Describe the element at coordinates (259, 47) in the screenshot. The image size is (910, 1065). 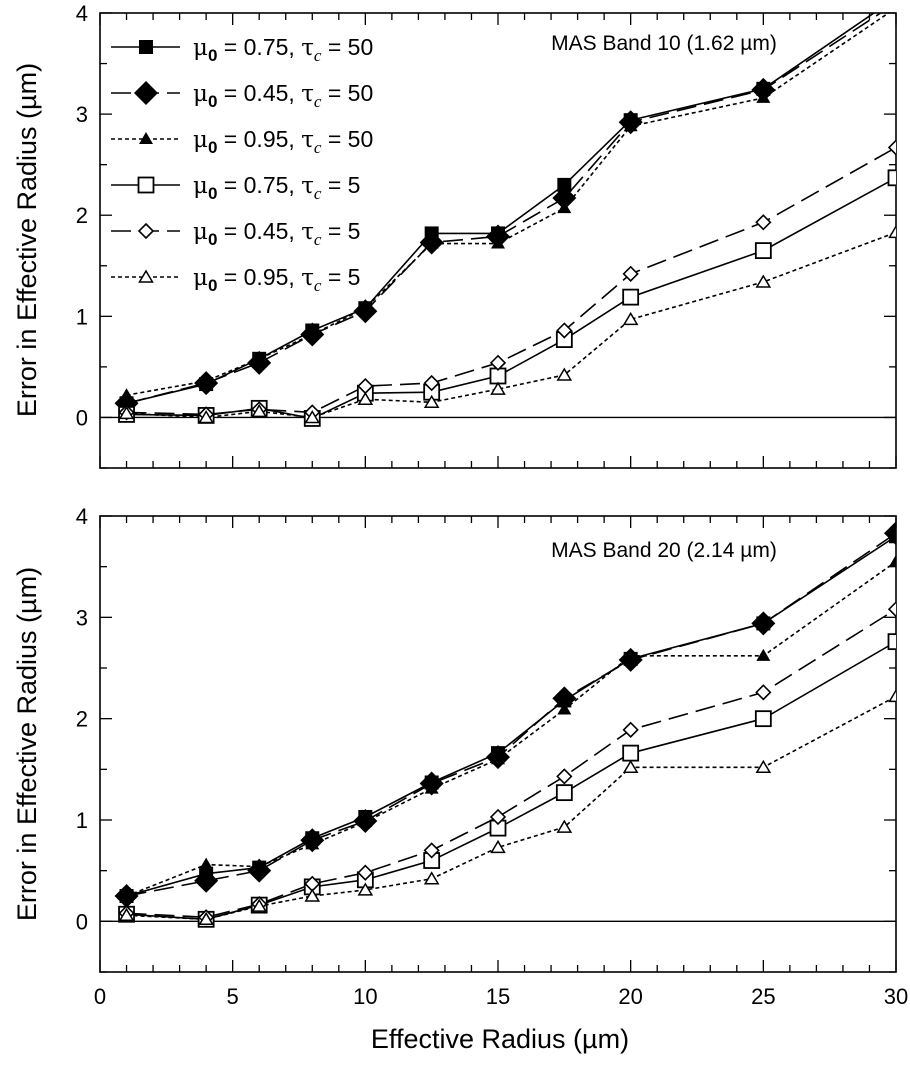
I see `legend-label-part: = 0.75,` at that location.